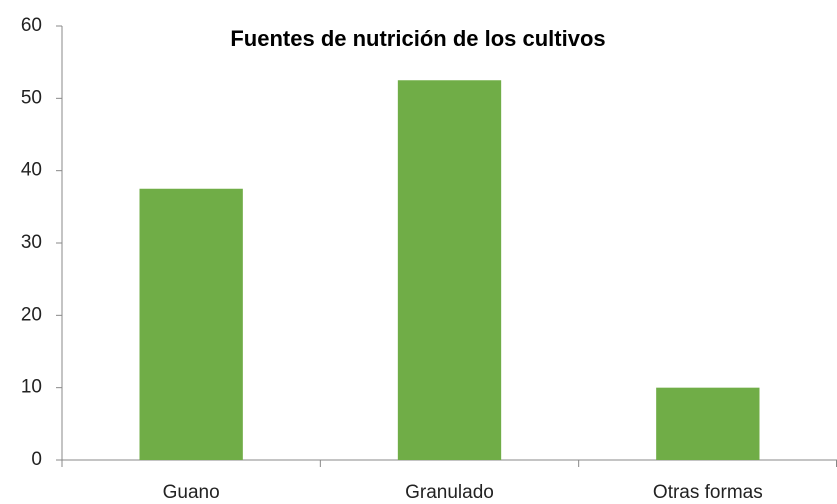 This screenshot has width=837, height=504. I want to click on y-tick-label: 50, so click(31, 97).